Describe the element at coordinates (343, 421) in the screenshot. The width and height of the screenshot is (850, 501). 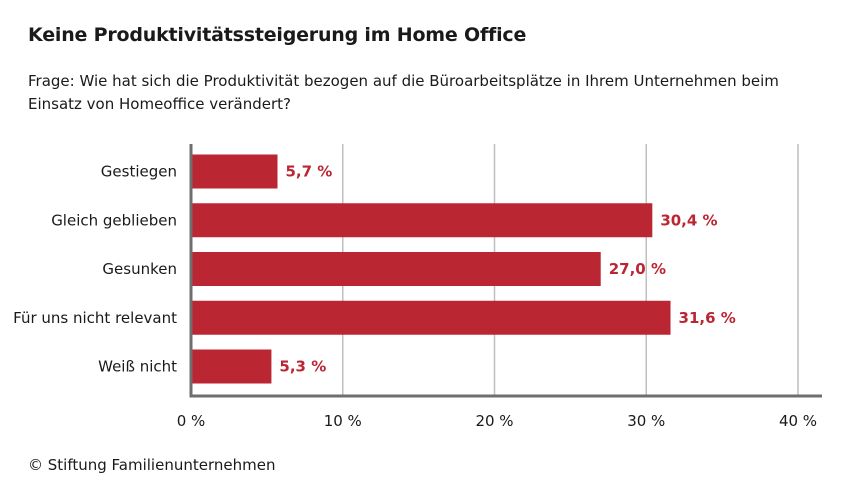
I see `x-tick-label: 10 %` at that location.